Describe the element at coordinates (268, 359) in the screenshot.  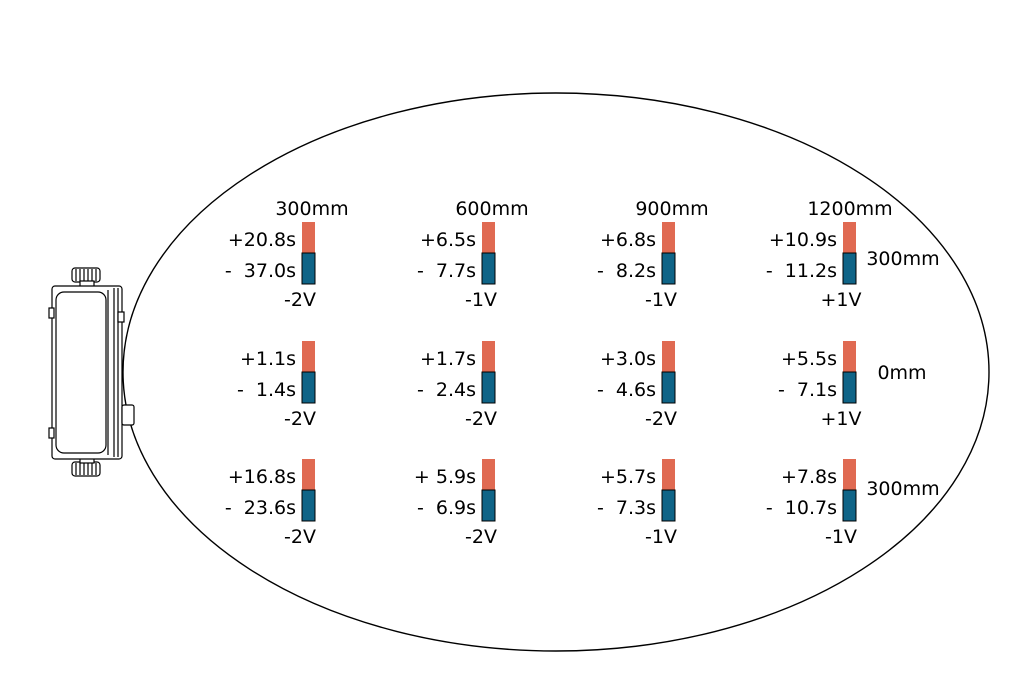
I see `positive-time-label: +1.1s` at that location.